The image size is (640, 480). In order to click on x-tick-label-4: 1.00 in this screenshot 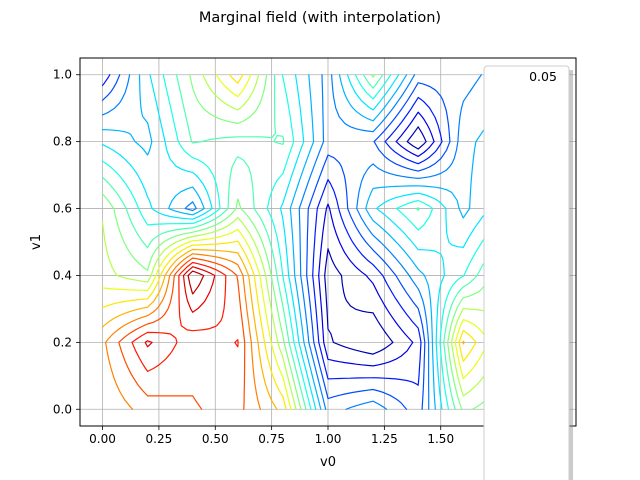, I will do `click(328, 439)`.